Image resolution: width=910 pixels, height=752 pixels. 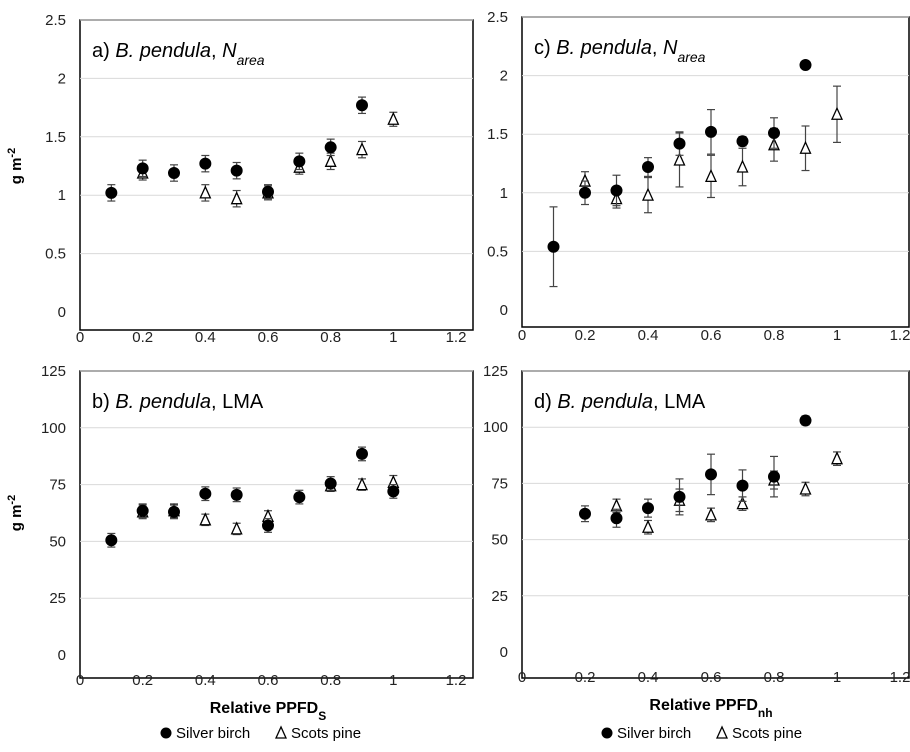 What do you see at coordinates (15, 513) in the screenshot?
I see `y-axis-label: g m-2` at bounding box center [15, 513].